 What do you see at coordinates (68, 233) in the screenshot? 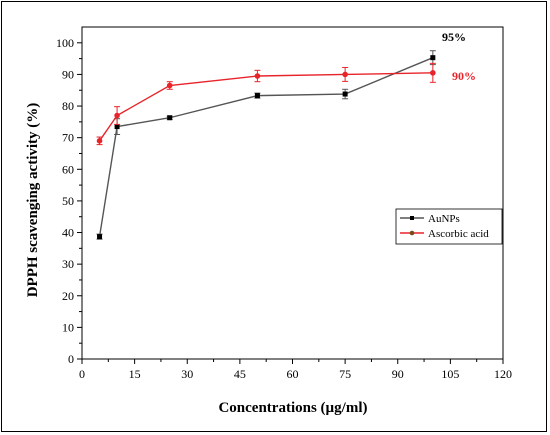
I see `y-tick-label: 40` at bounding box center [68, 233].